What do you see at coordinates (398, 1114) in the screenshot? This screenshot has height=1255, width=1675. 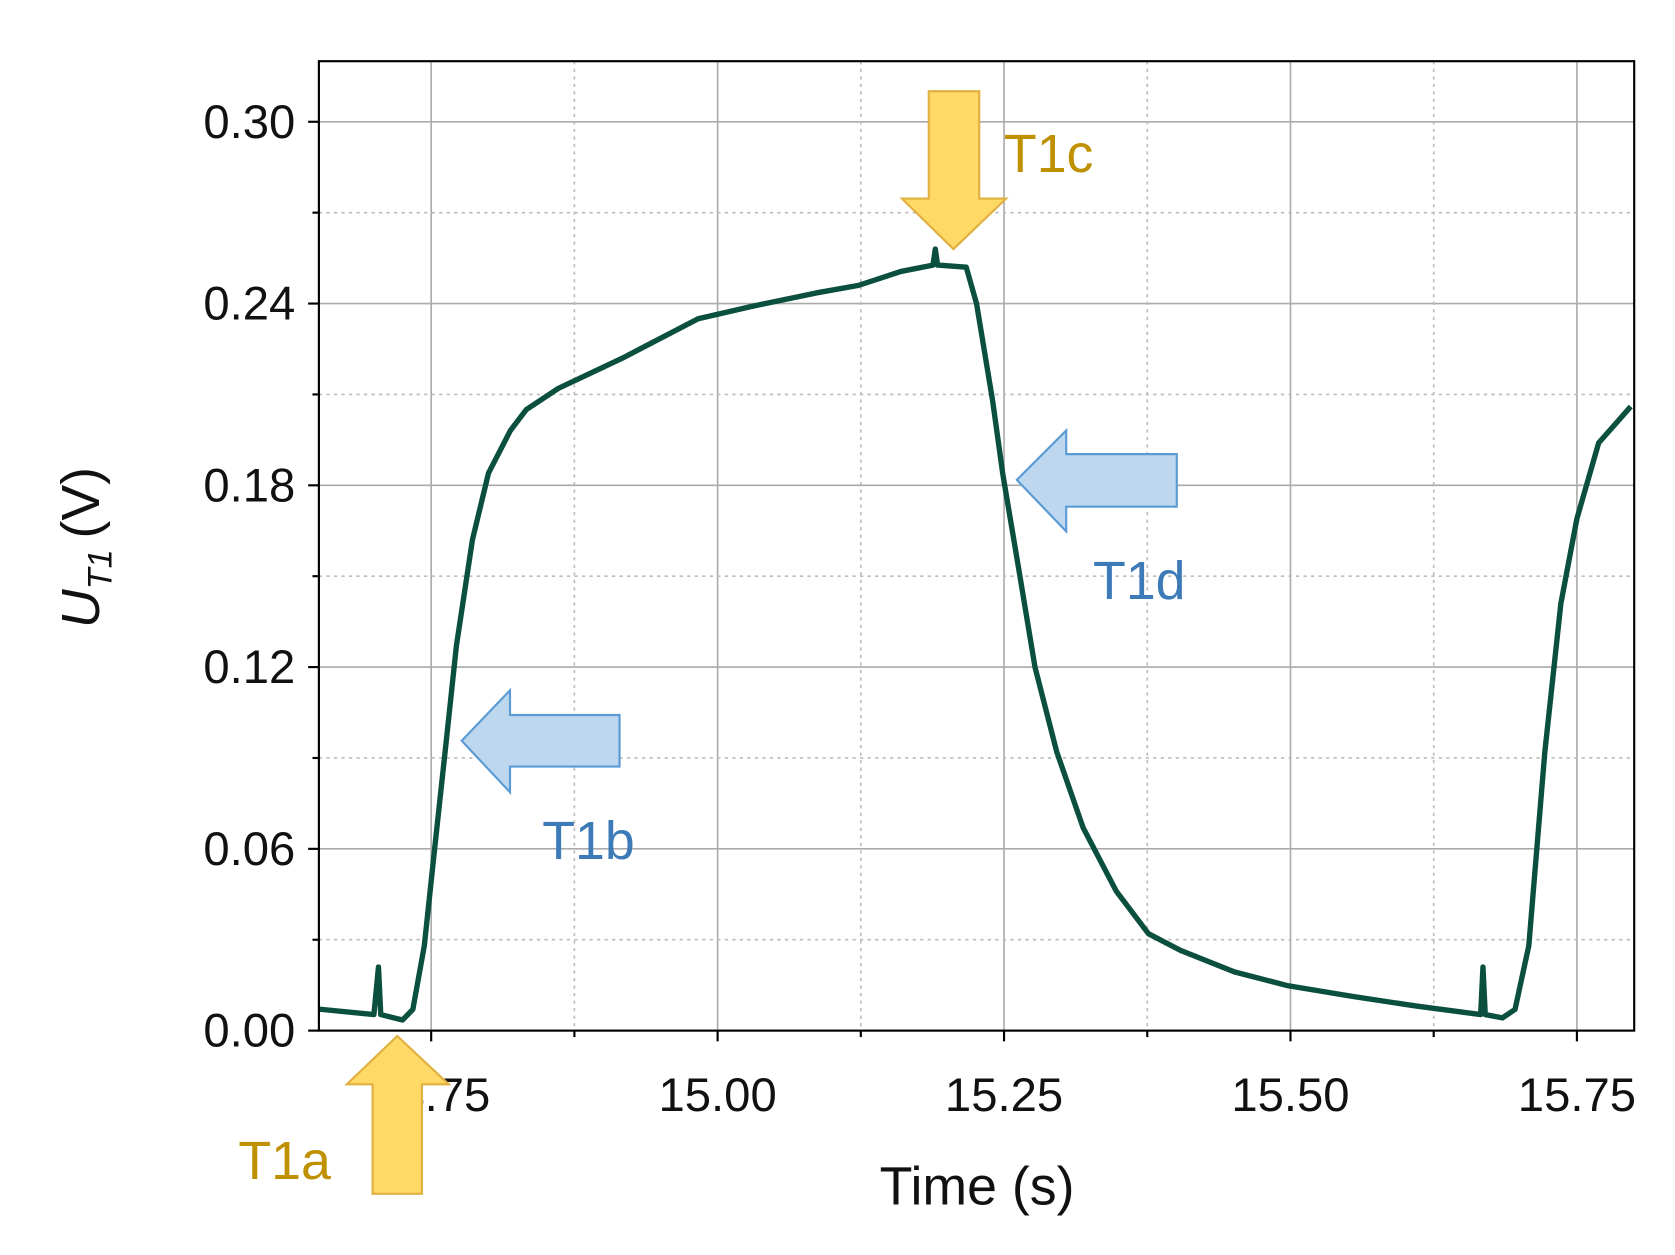 I see `arrow-t1a` at bounding box center [398, 1114].